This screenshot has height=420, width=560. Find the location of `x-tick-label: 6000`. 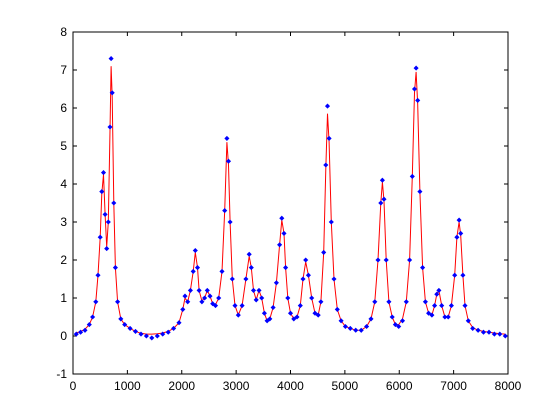

x-tick-label: 6000 is located at coordinates (399, 386).